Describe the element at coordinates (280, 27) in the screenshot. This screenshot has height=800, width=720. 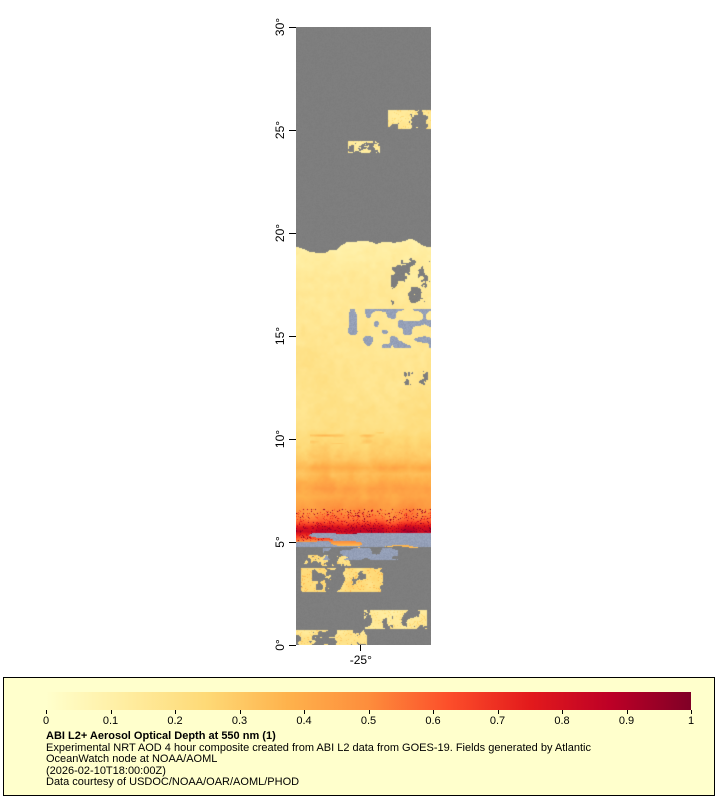
I see `y-axis-tick-label: 30°` at that location.